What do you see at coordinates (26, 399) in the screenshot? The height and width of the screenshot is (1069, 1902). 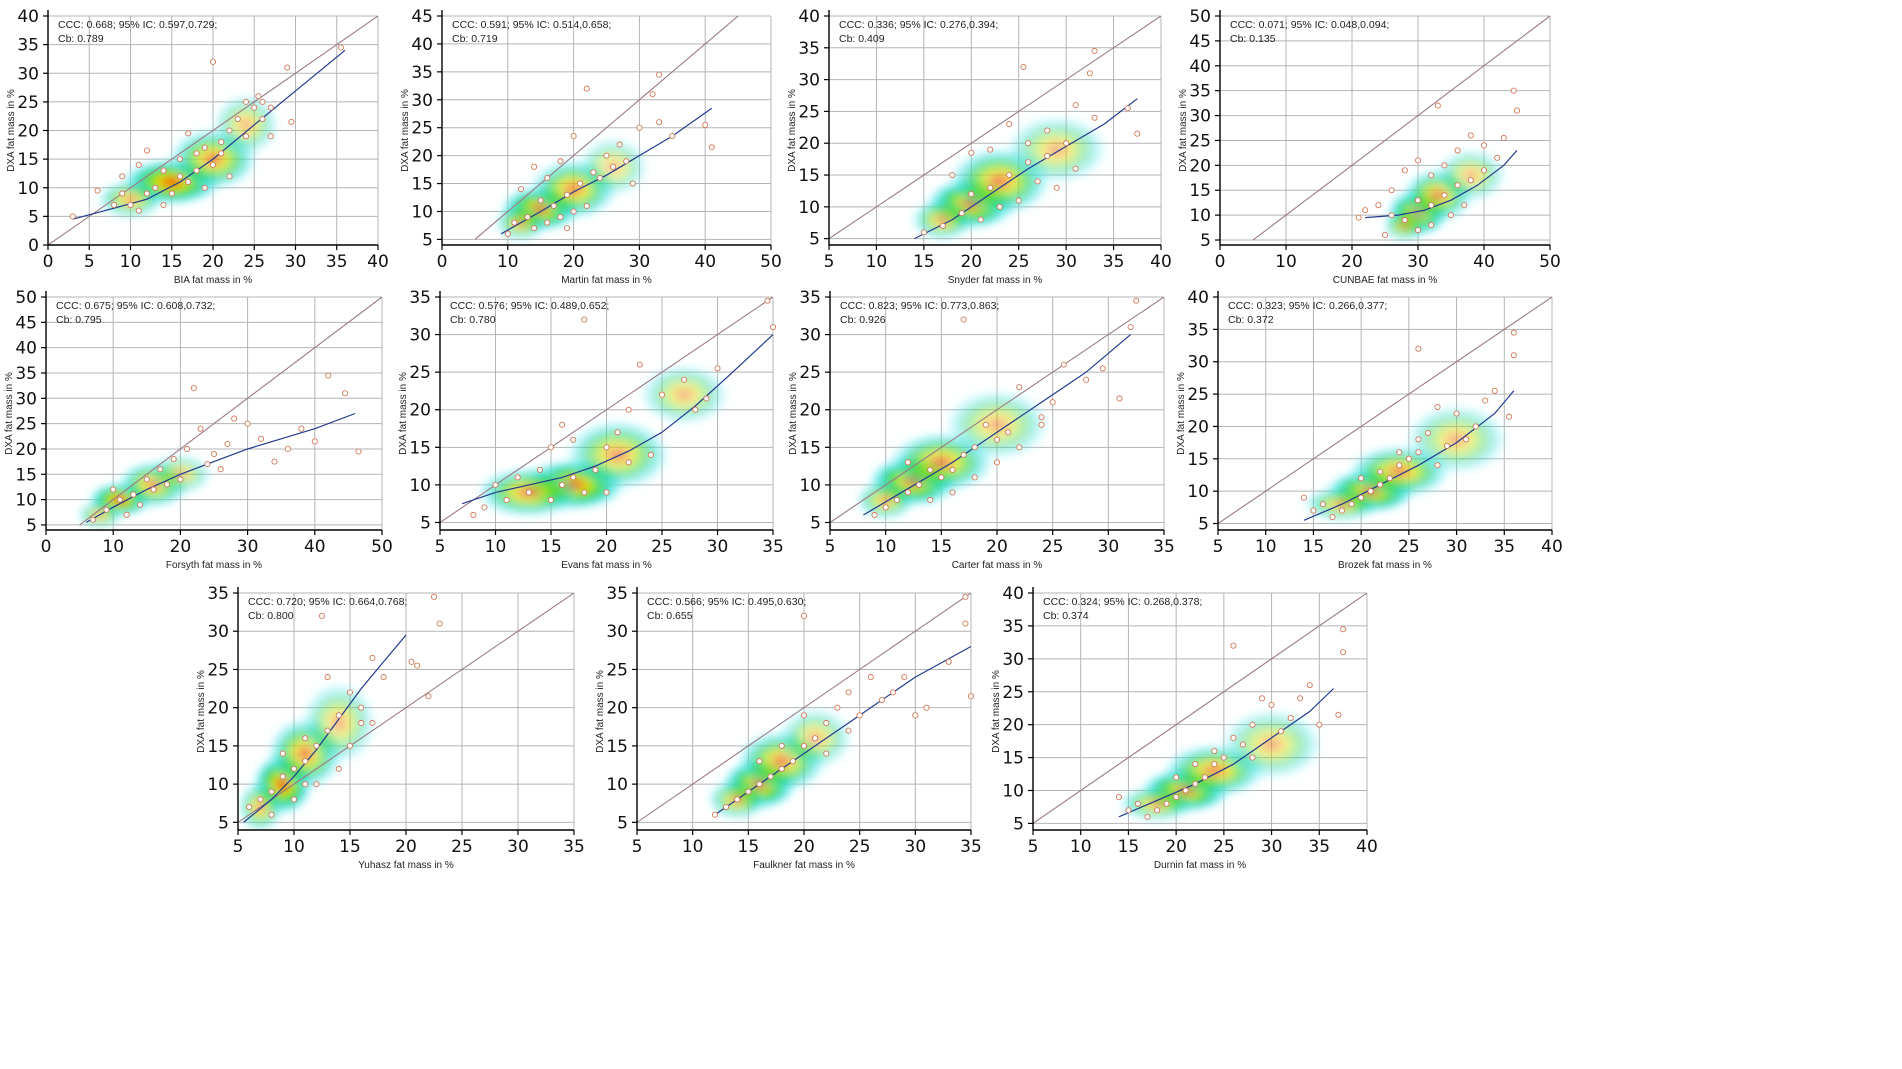 I see `y-tick-label: 30` at bounding box center [26, 399].